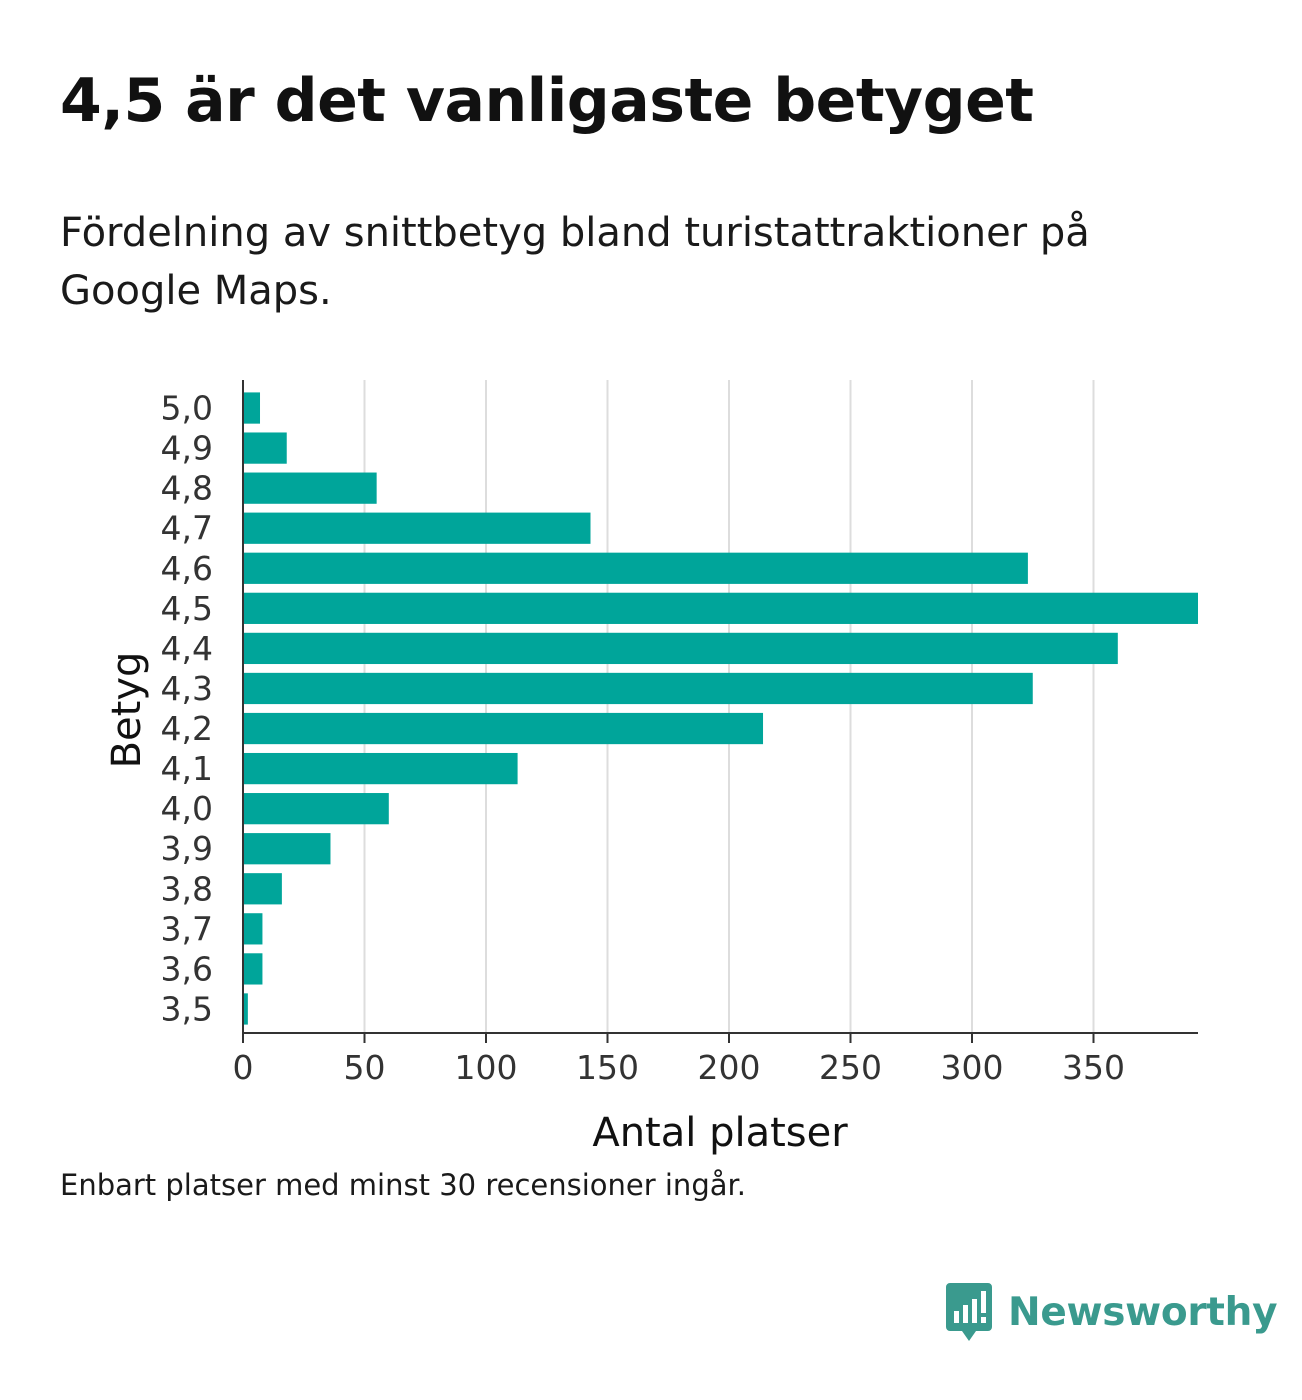 The width and height of the screenshot is (1302, 1400). Describe the element at coordinates (607, 1067) in the screenshot. I see `x-tick-label: 150` at that location.